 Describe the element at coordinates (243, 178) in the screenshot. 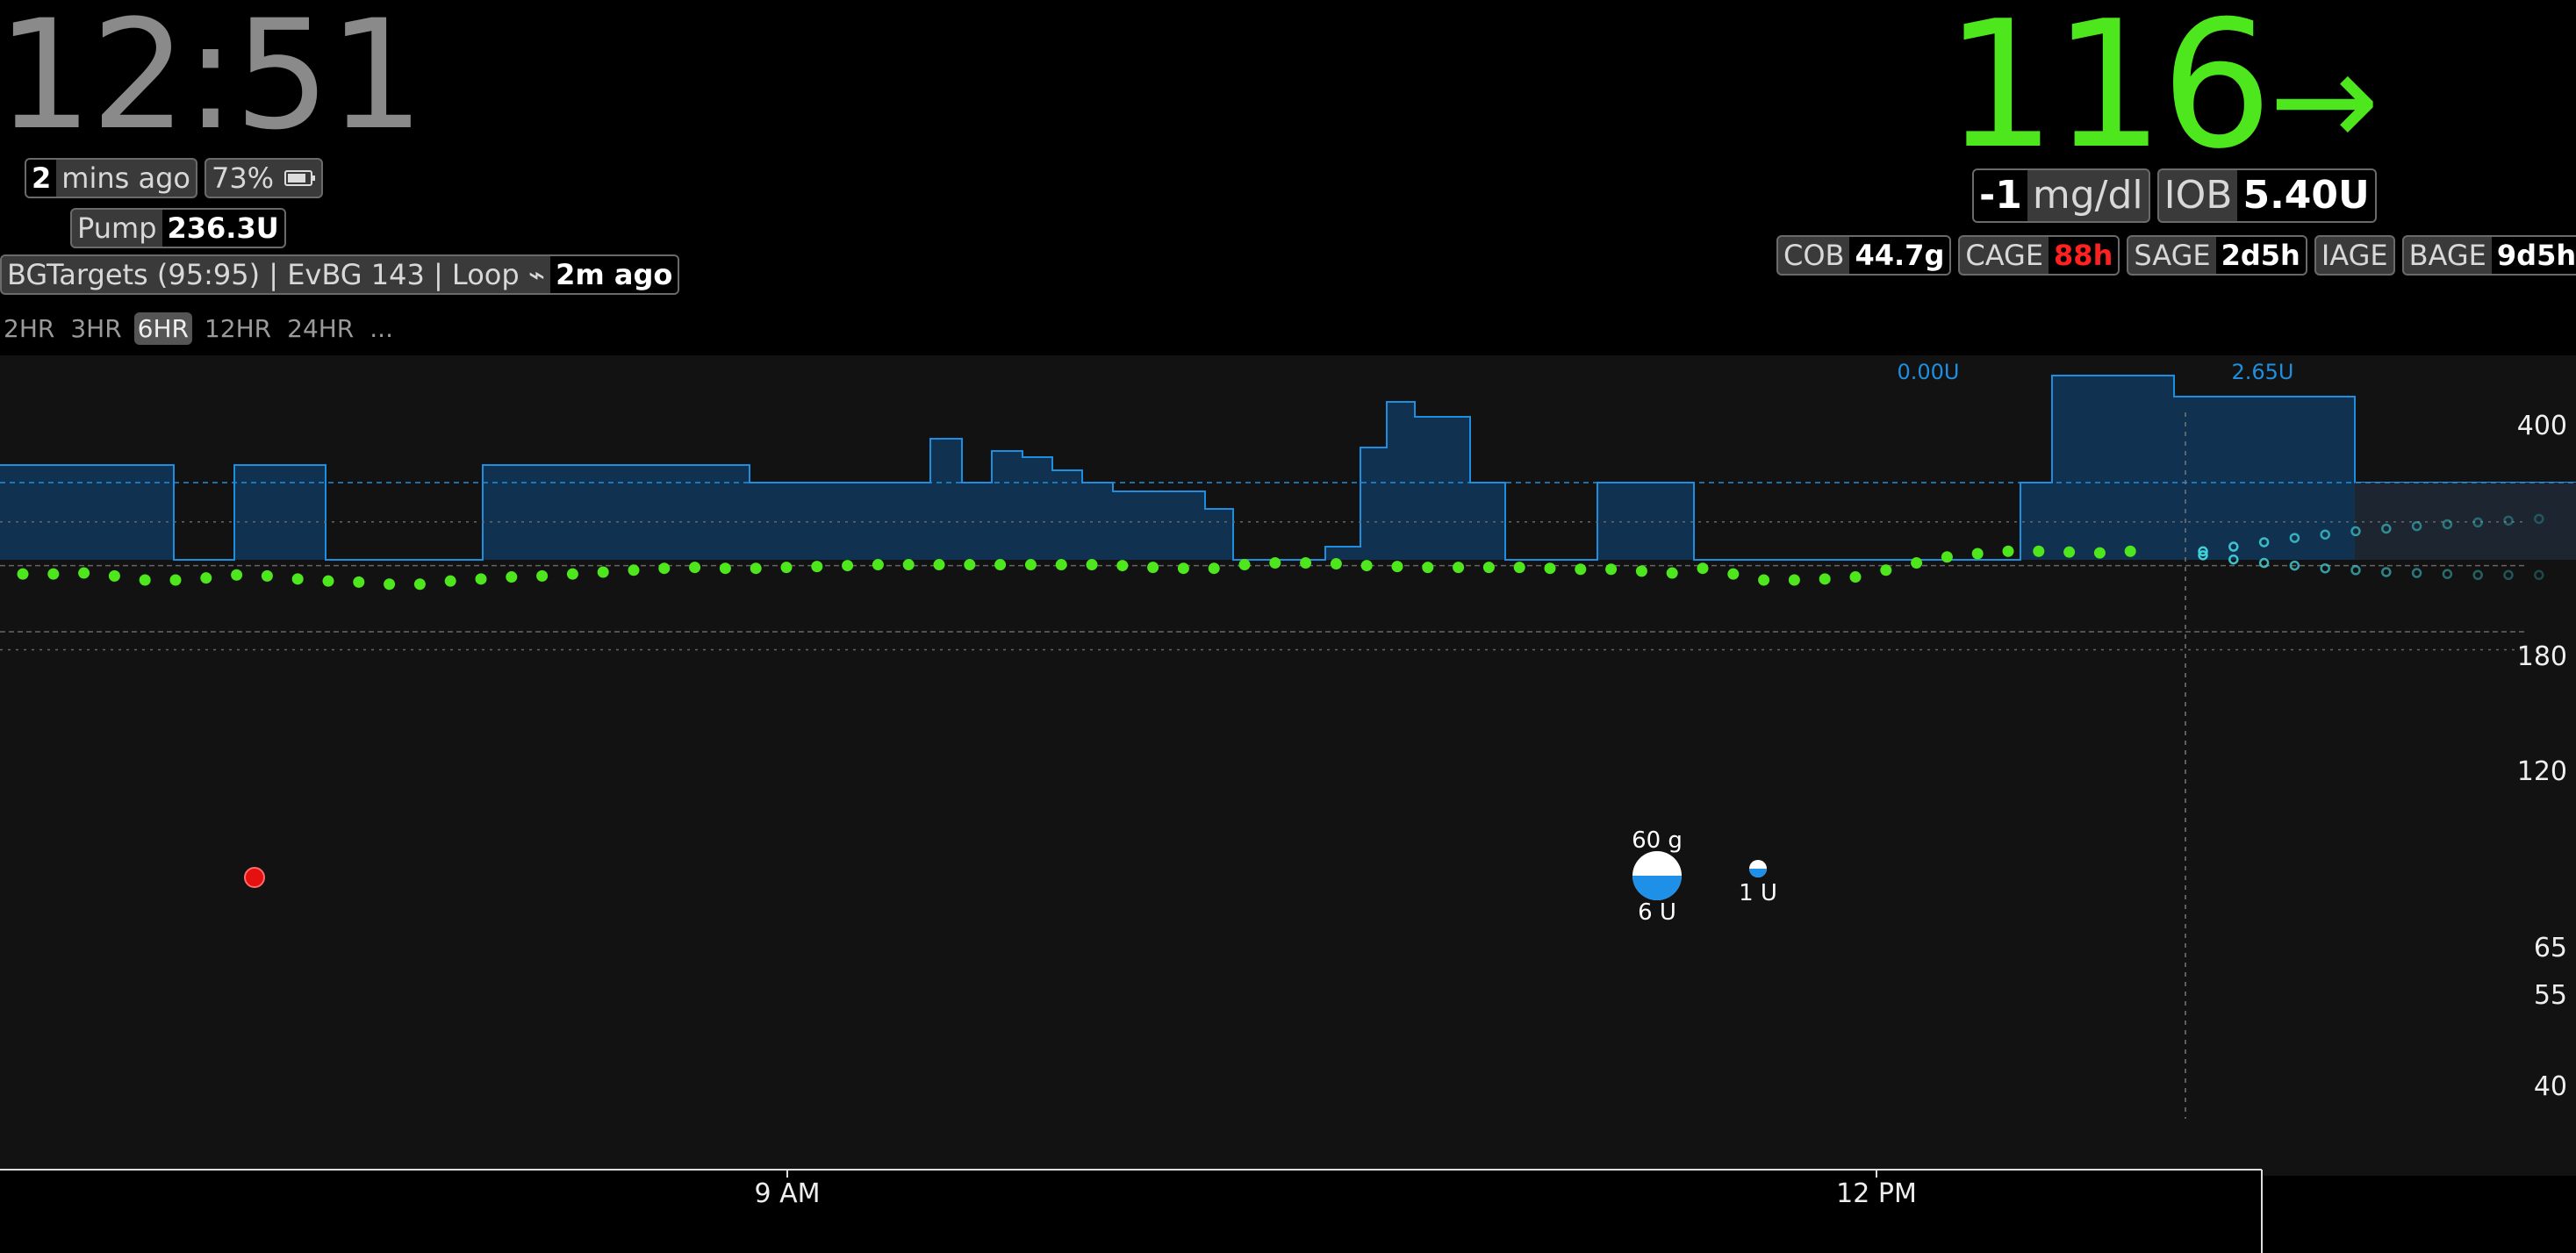

I see `battery-value: 73%` at that location.